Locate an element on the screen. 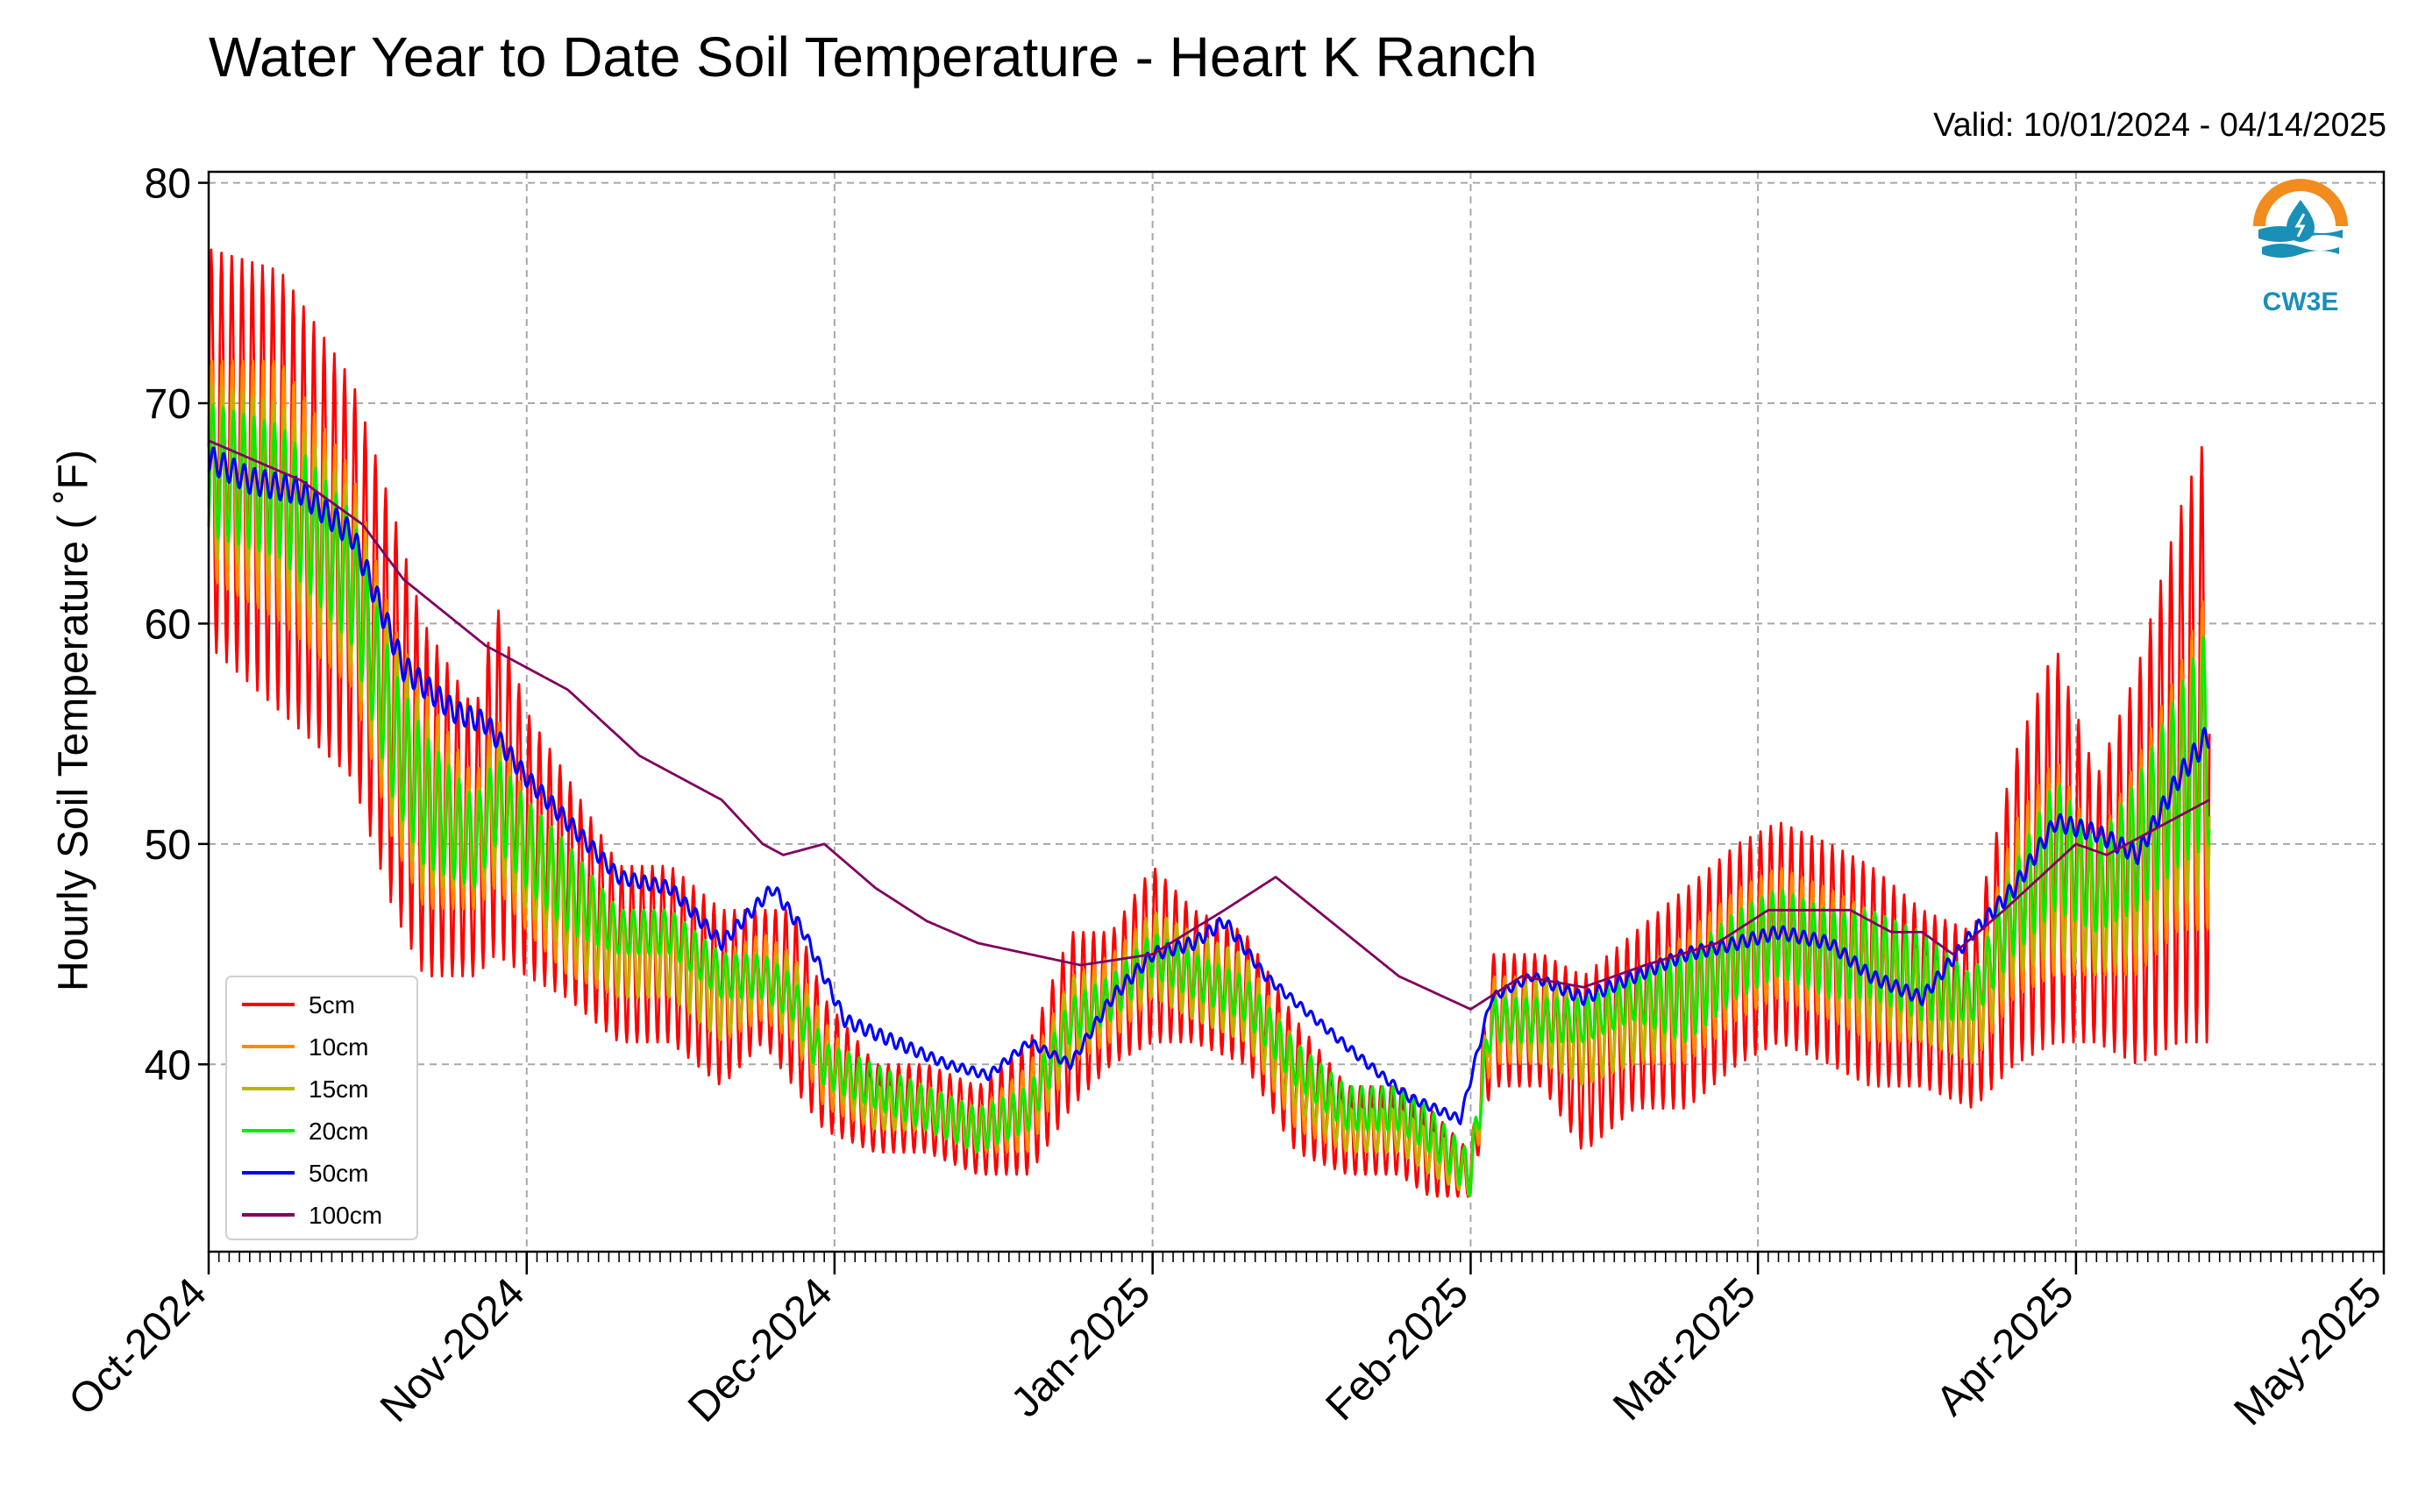 This screenshot has width=2418, height=1512. x-tick-label: Mar-2025 is located at coordinates (1684, 1349).